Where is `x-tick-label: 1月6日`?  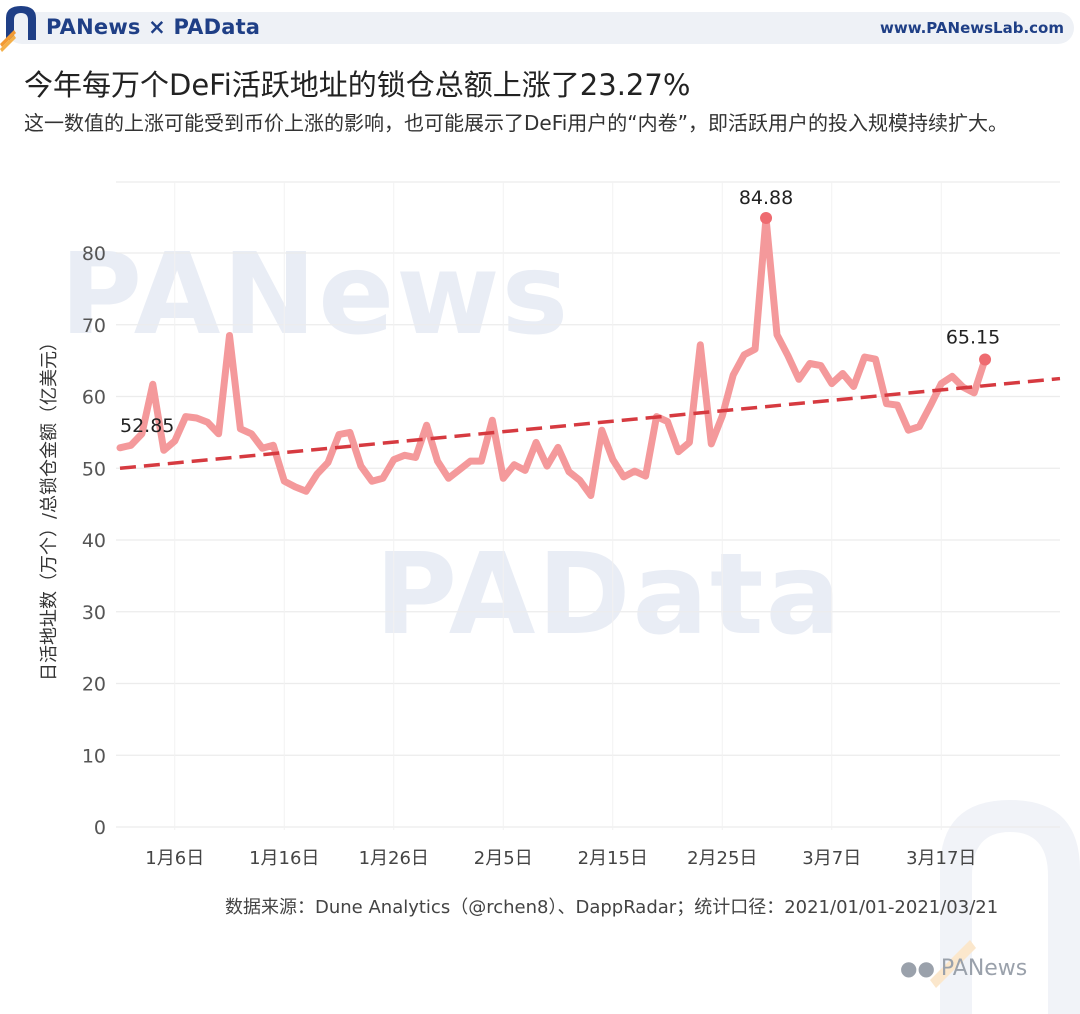
x-tick-label: 1月6日 is located at coordinates (174, 858).